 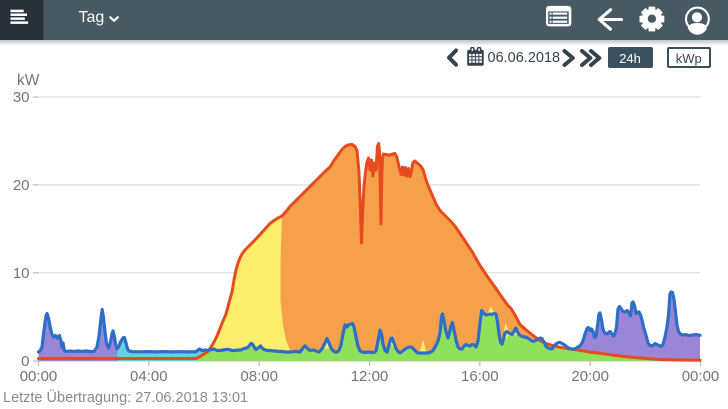 I want to click on svg-text: 04:00, so click(x=149, y=376).